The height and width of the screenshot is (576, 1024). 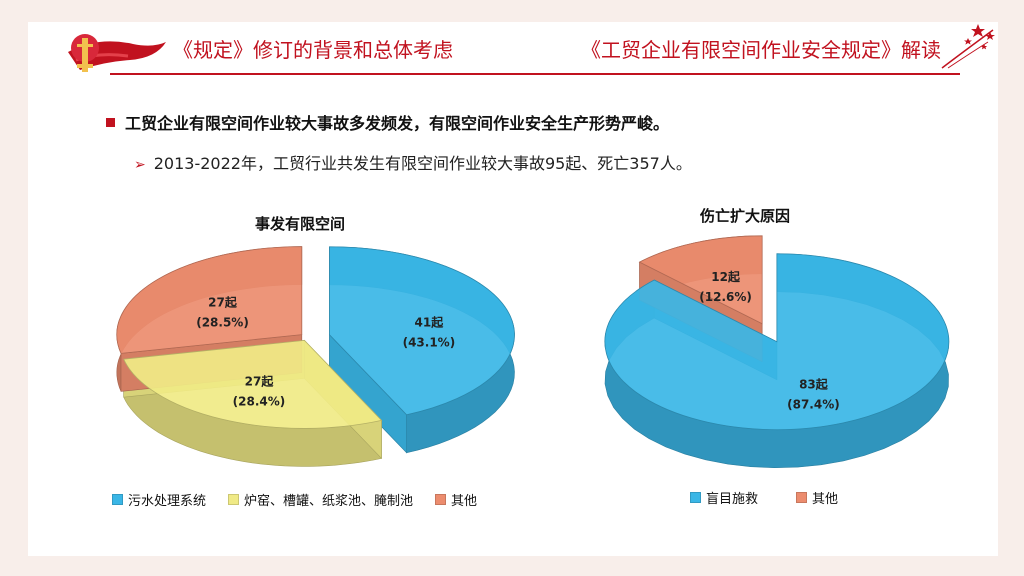 What do you see at coordinates (222, 322) in the screenshot?
I see `data-label-percent: (28.5%)` at bounding box center [222, 322].